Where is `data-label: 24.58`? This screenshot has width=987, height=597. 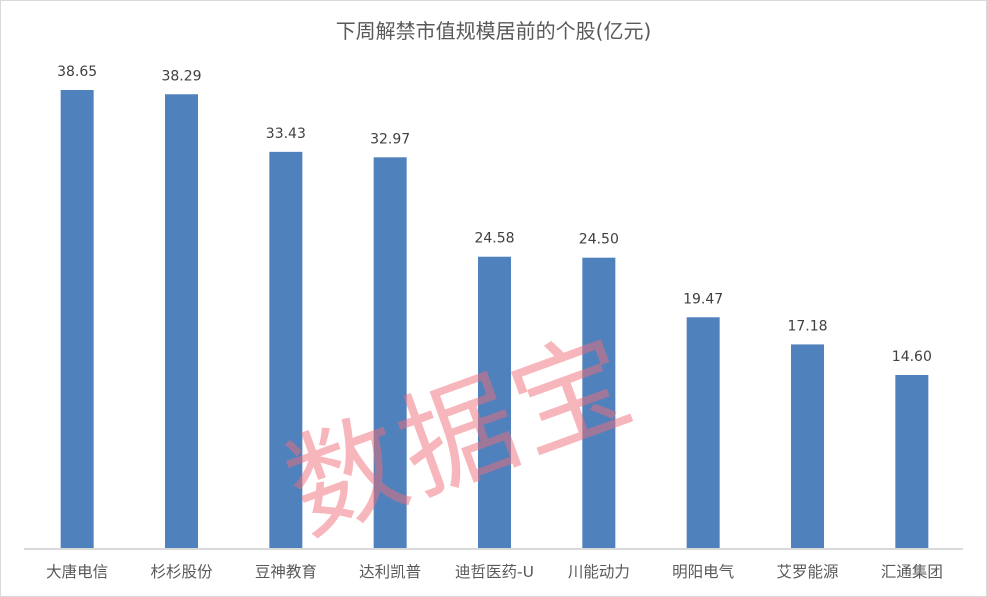
data-label: 24.58 is located at coordinates (494, 239).